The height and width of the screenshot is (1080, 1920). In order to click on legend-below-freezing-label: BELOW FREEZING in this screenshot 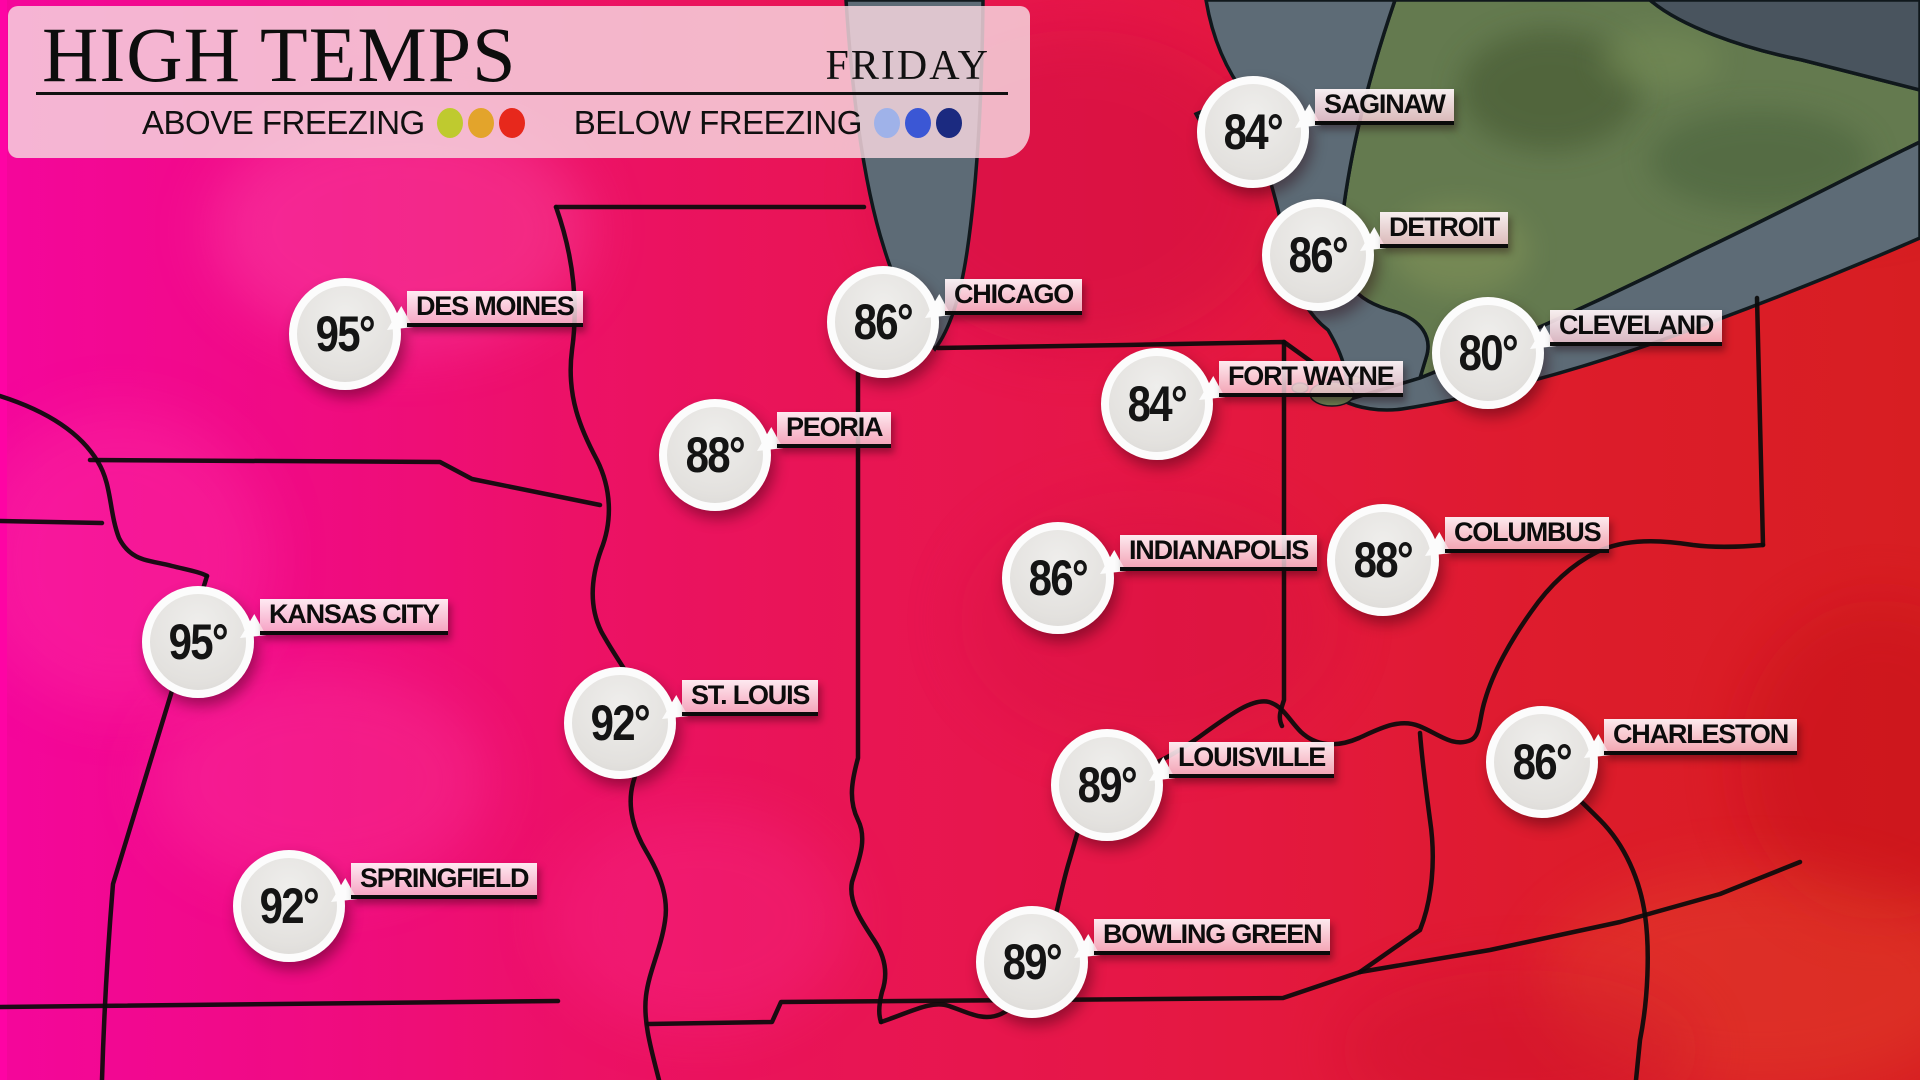, I will do `click(718, 122)`.